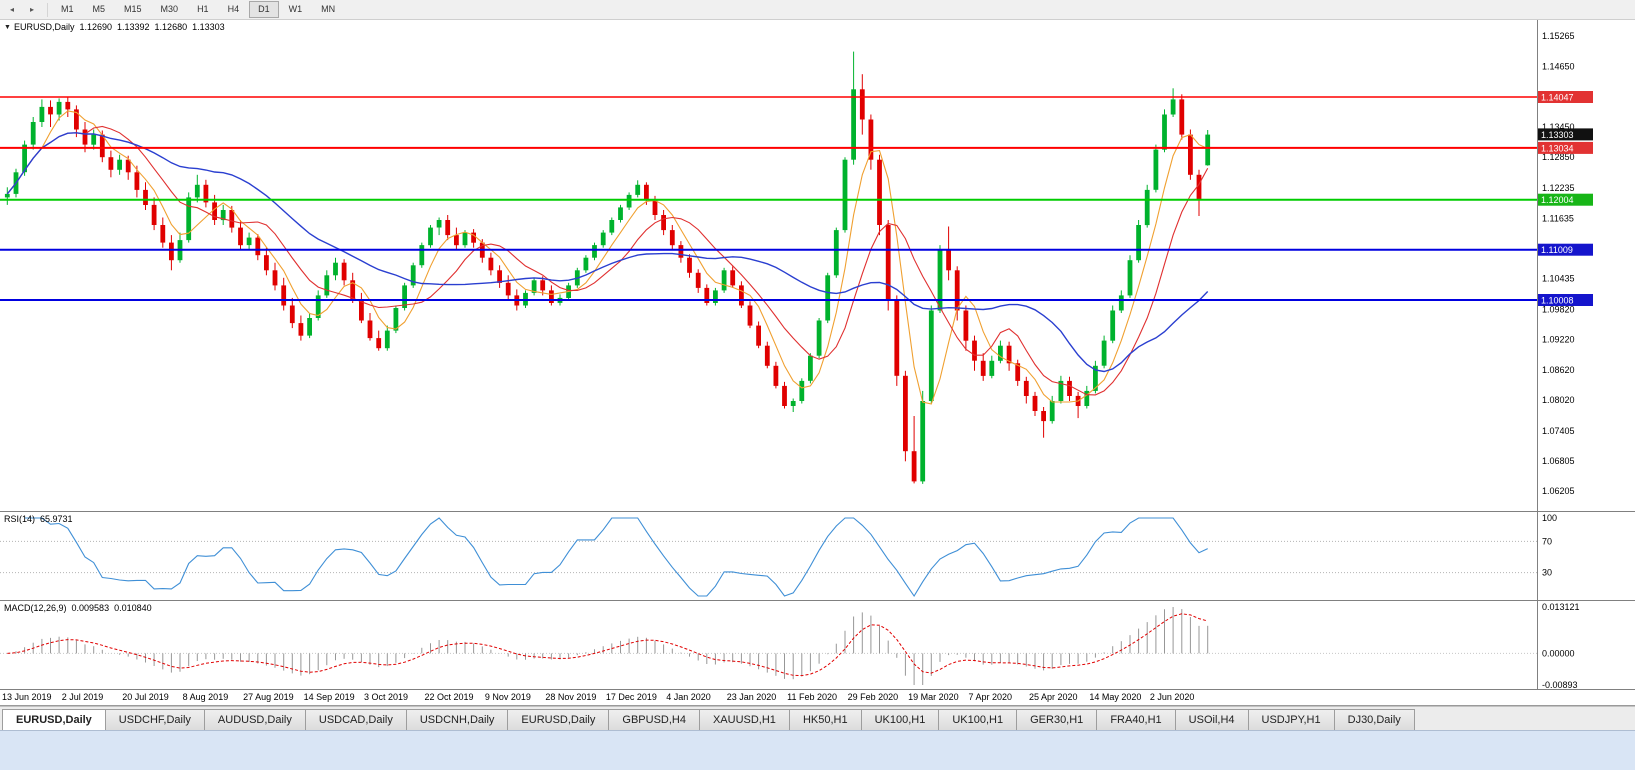  What do you see at coordinates (1558, 310) in the screenshot?
I see `svg-text: 1.09820` at bounding box center [1558, 310].